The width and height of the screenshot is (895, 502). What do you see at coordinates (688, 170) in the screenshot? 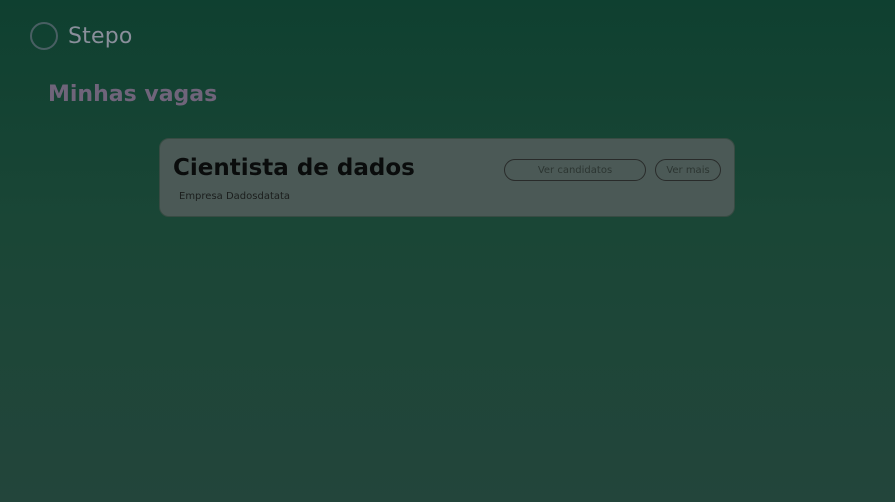
I see `view-details-button: Ver mais` at bounding box center [688, 170].